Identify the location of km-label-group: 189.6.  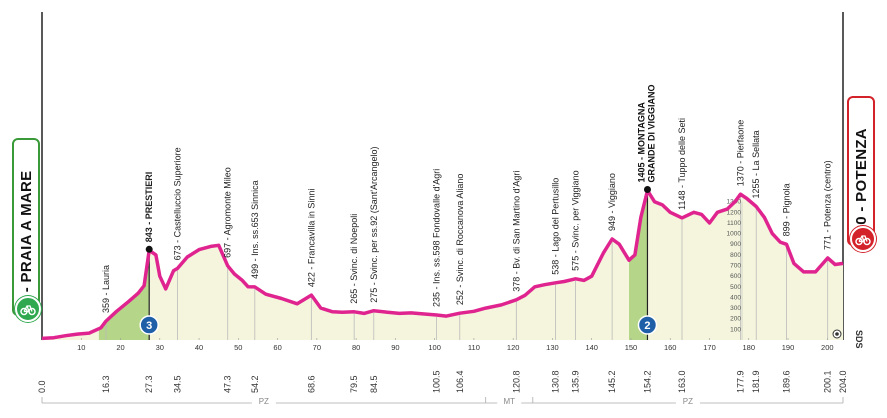
(786, 381).